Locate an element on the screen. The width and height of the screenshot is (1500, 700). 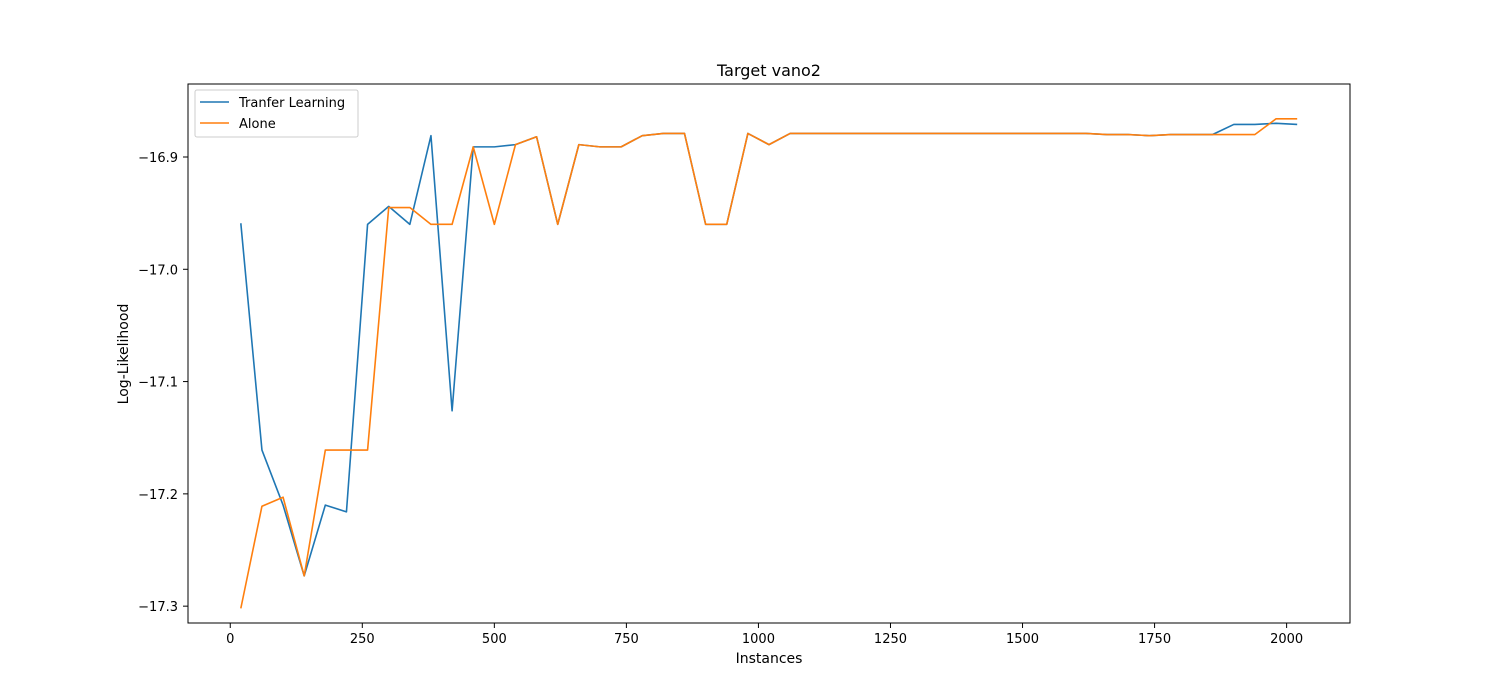
x-tick-label: 250 is located at coordinates (362, 639).